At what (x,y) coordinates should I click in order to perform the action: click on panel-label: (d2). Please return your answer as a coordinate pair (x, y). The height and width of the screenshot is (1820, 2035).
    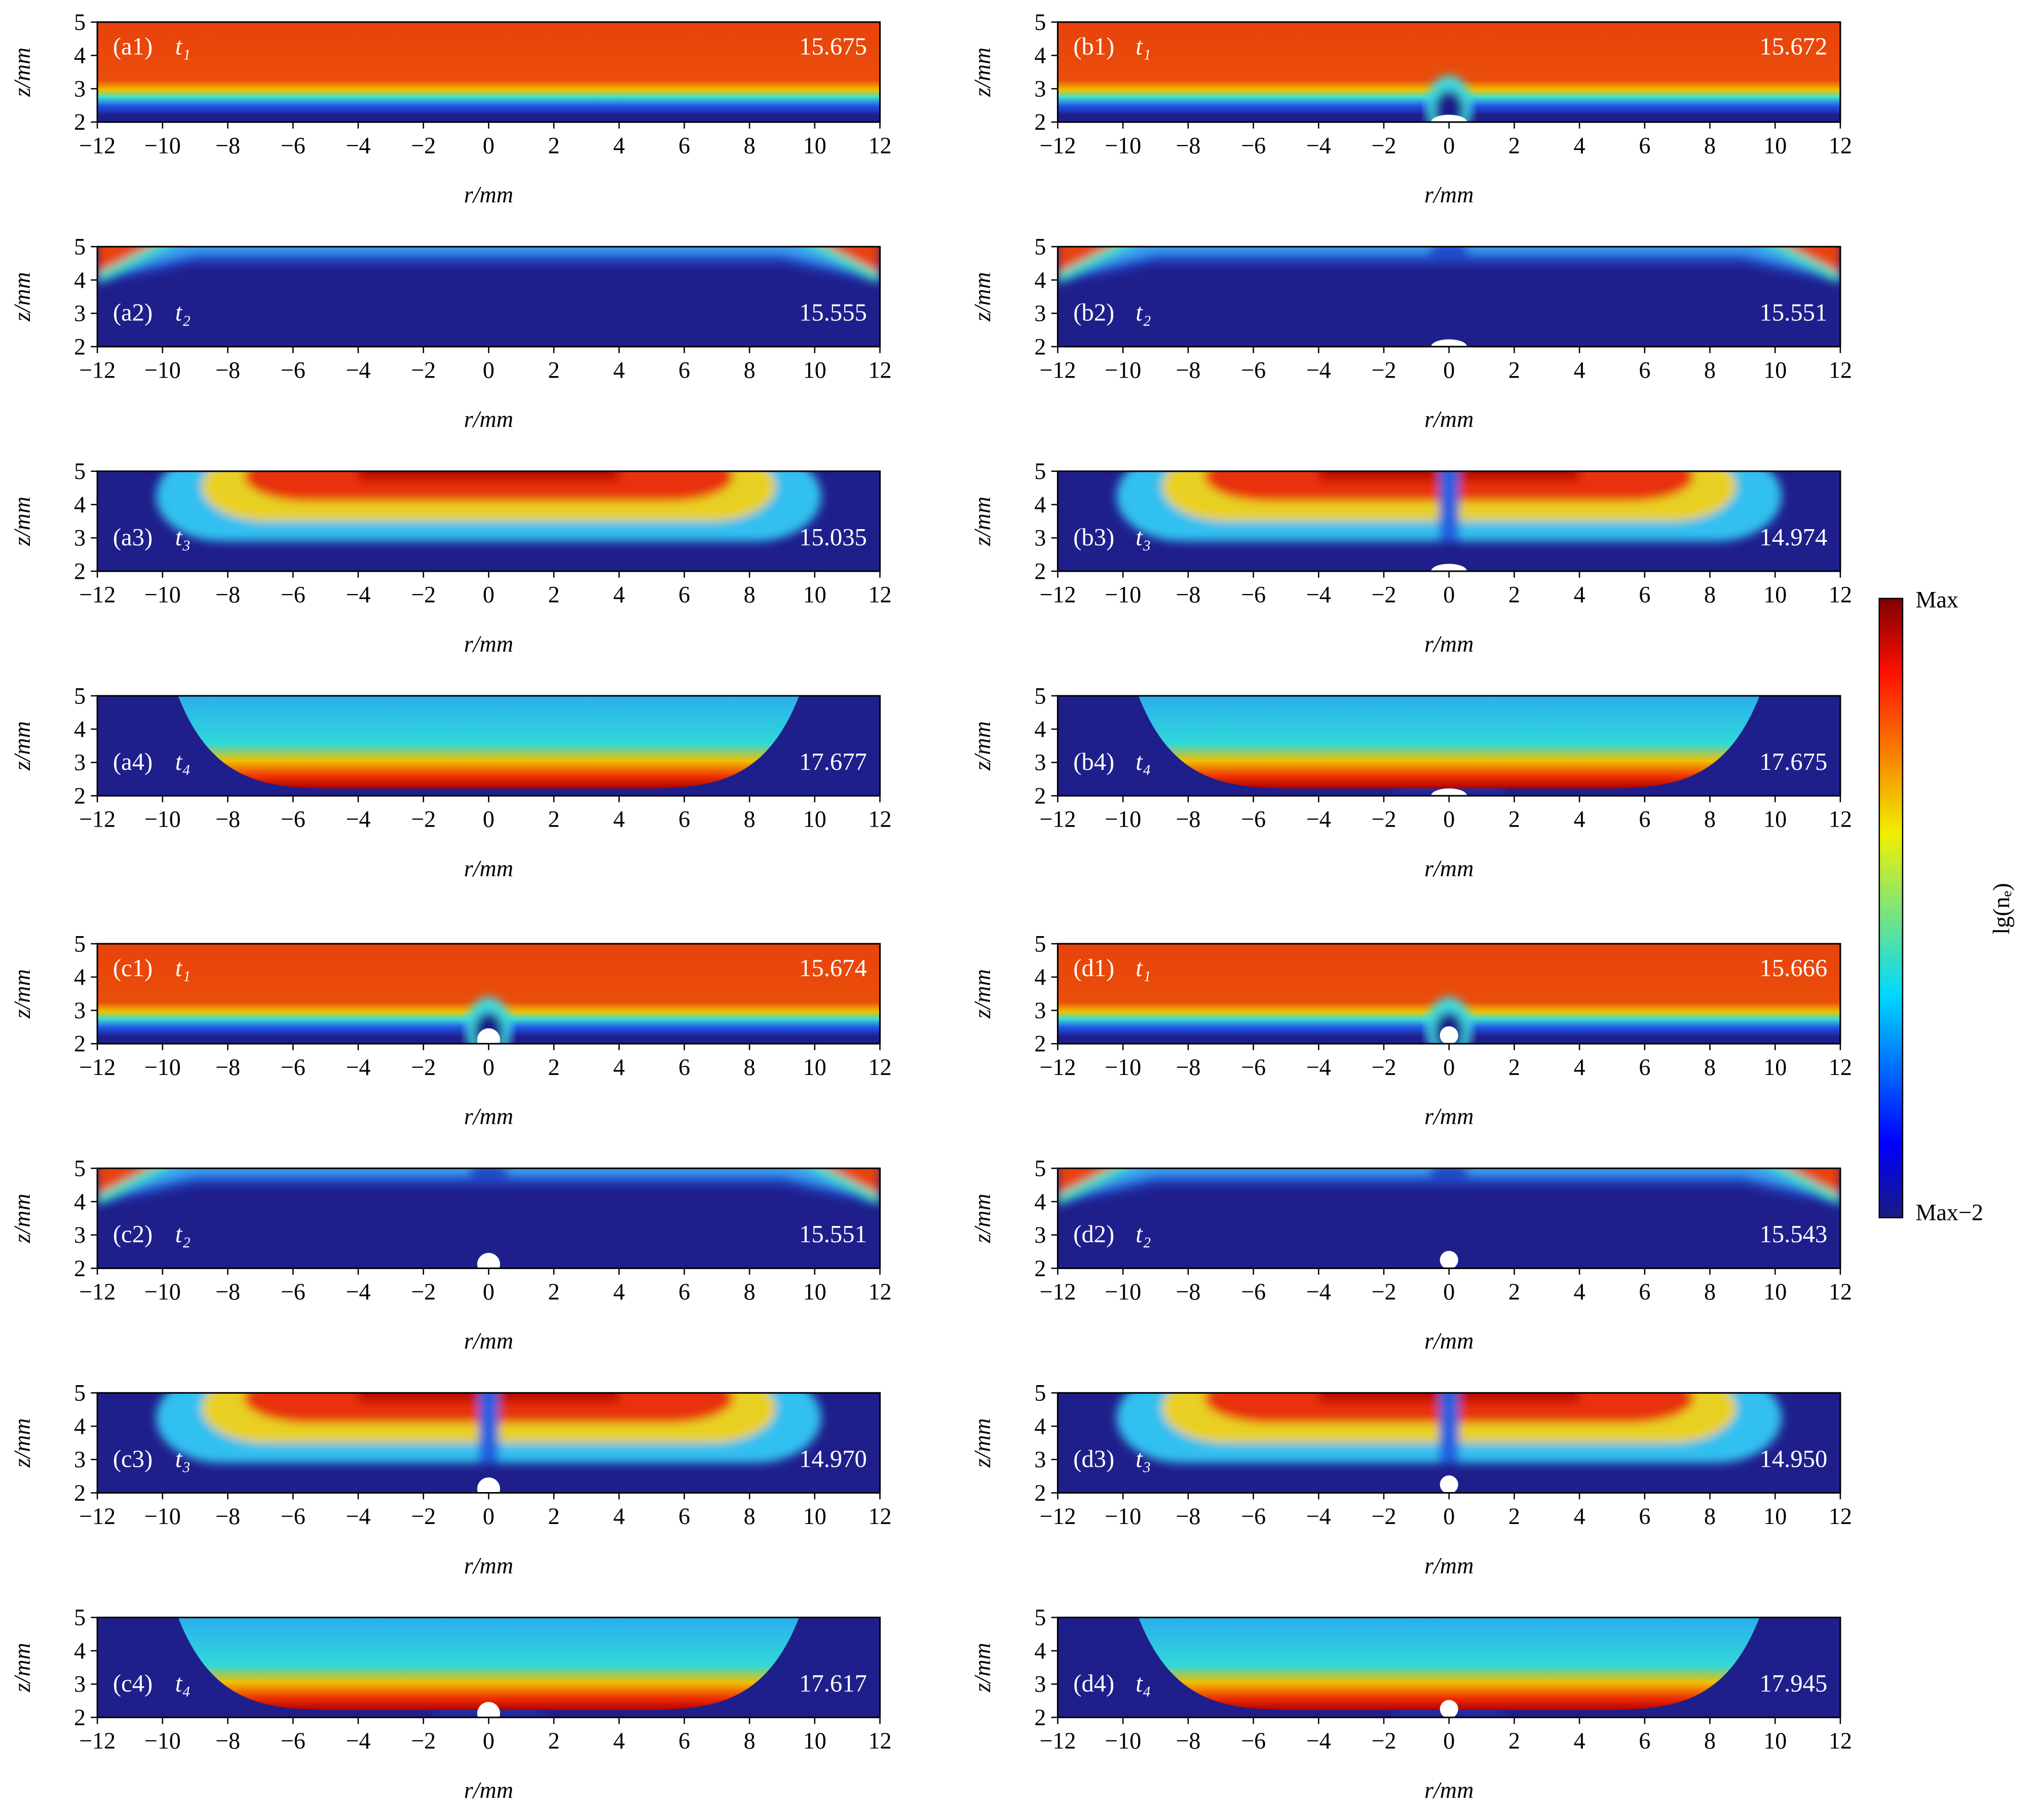
    Looking at the image, I should click on (1093, 1234).